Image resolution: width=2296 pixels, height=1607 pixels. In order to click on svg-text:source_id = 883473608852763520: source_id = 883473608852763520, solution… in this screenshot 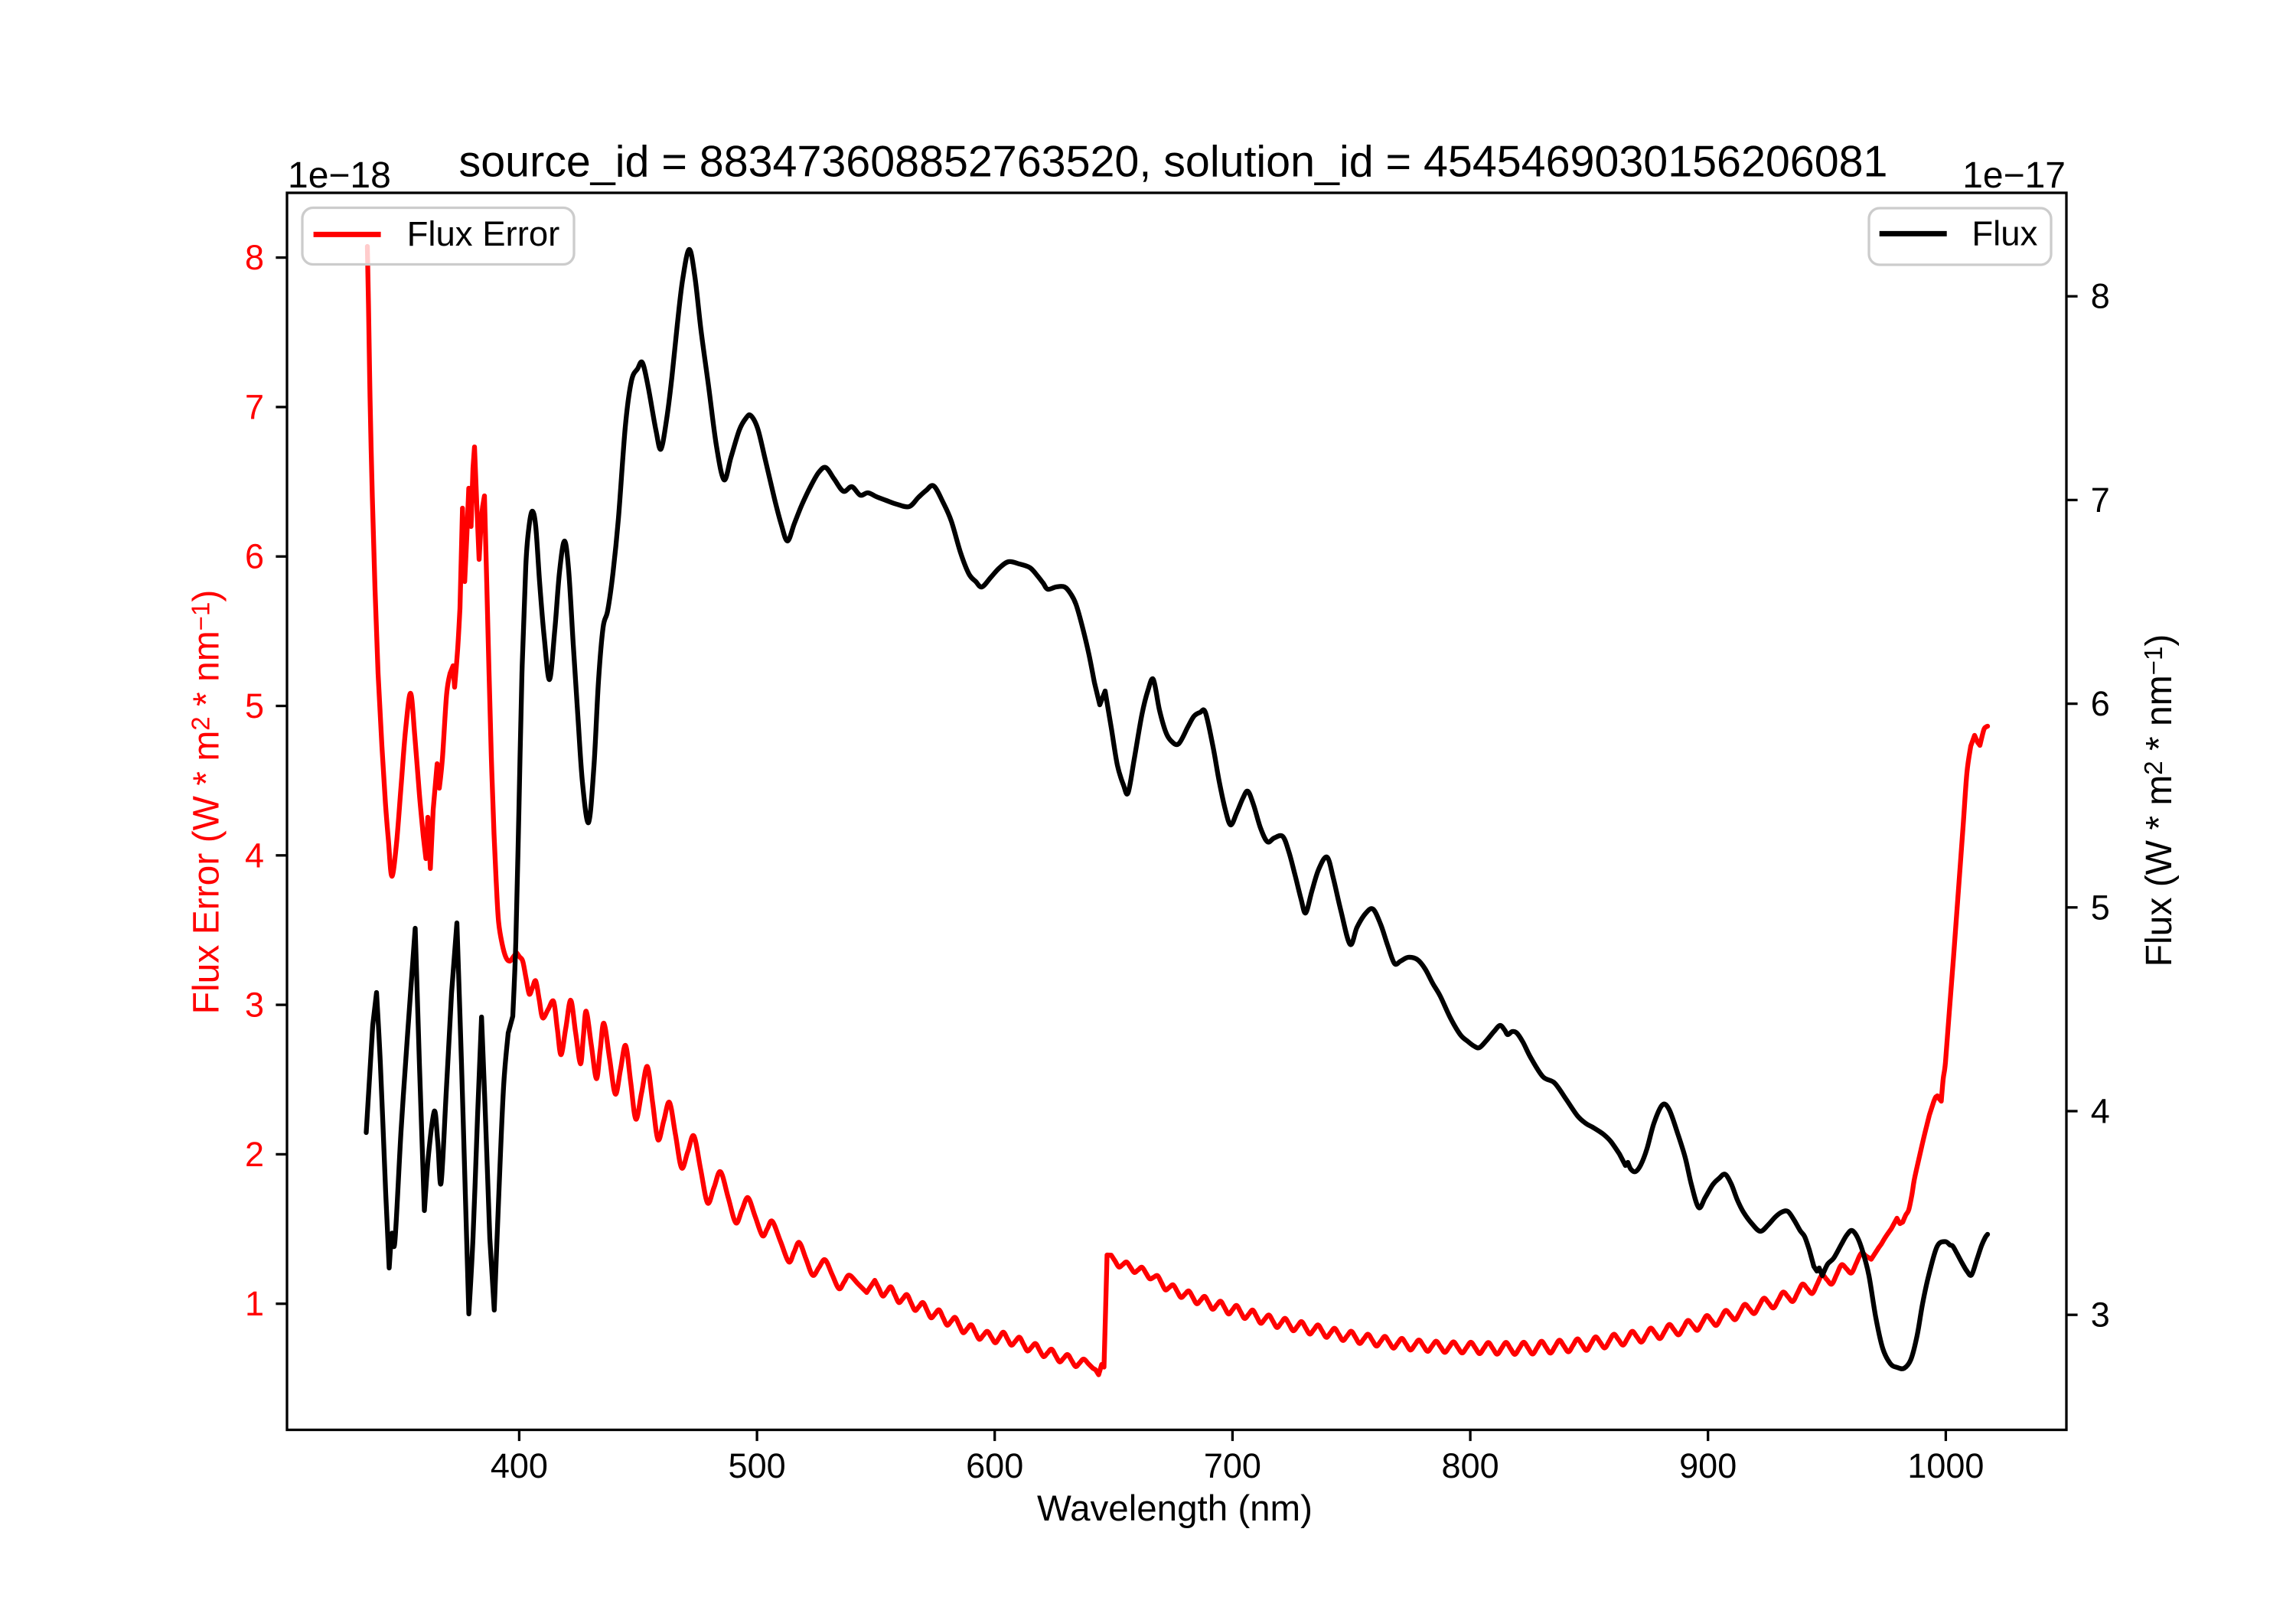, I will do `click(1173, 162)`.